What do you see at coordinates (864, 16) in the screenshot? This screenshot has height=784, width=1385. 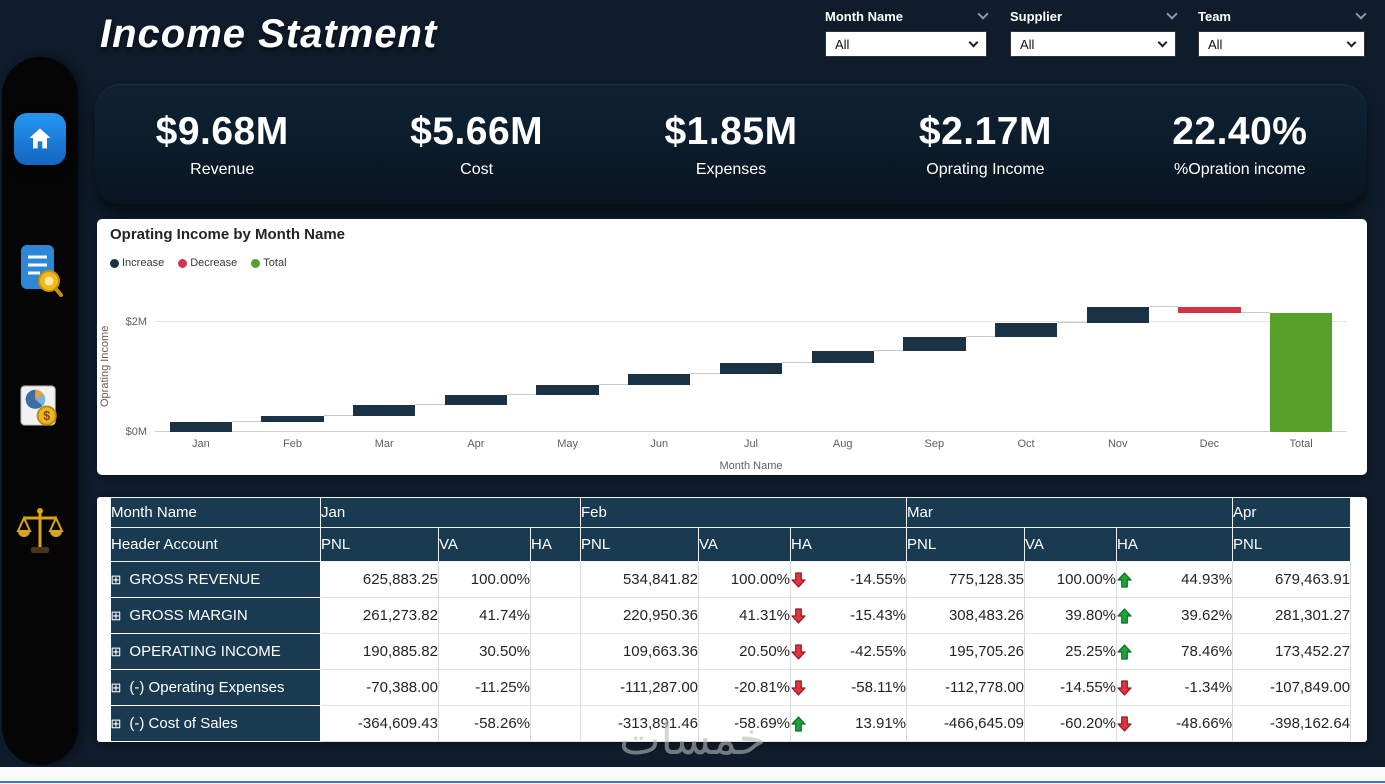 I see `filter-label: Month Name` at bounding box center [864, 16].